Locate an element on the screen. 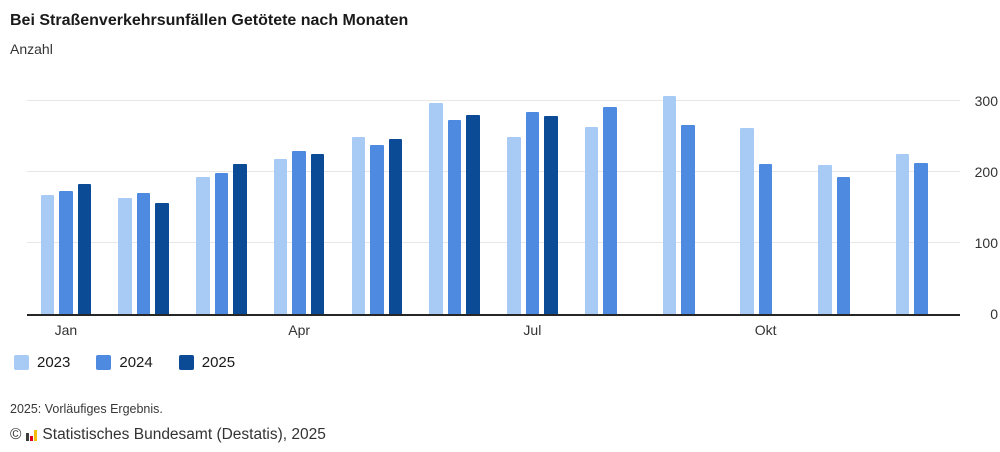 Image resolution: width=1000 pixels, height=452 pixels. bar-2023-Apr is located at coordinates (280, 236).